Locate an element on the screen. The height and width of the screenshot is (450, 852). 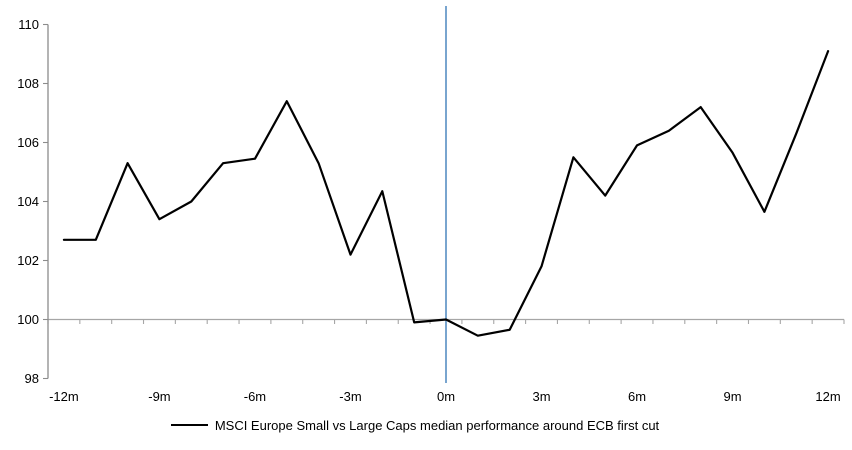
x-axis-label: -3m is located at coordinates (350, 396).